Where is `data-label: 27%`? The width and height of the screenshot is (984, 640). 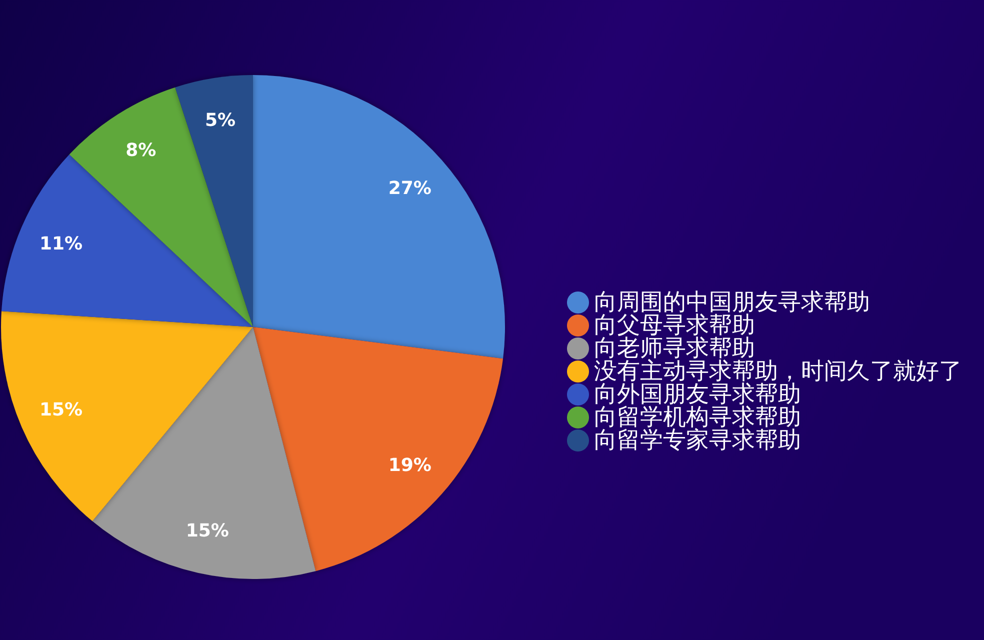
data-label: 27% is located at coordinates (410, 189).